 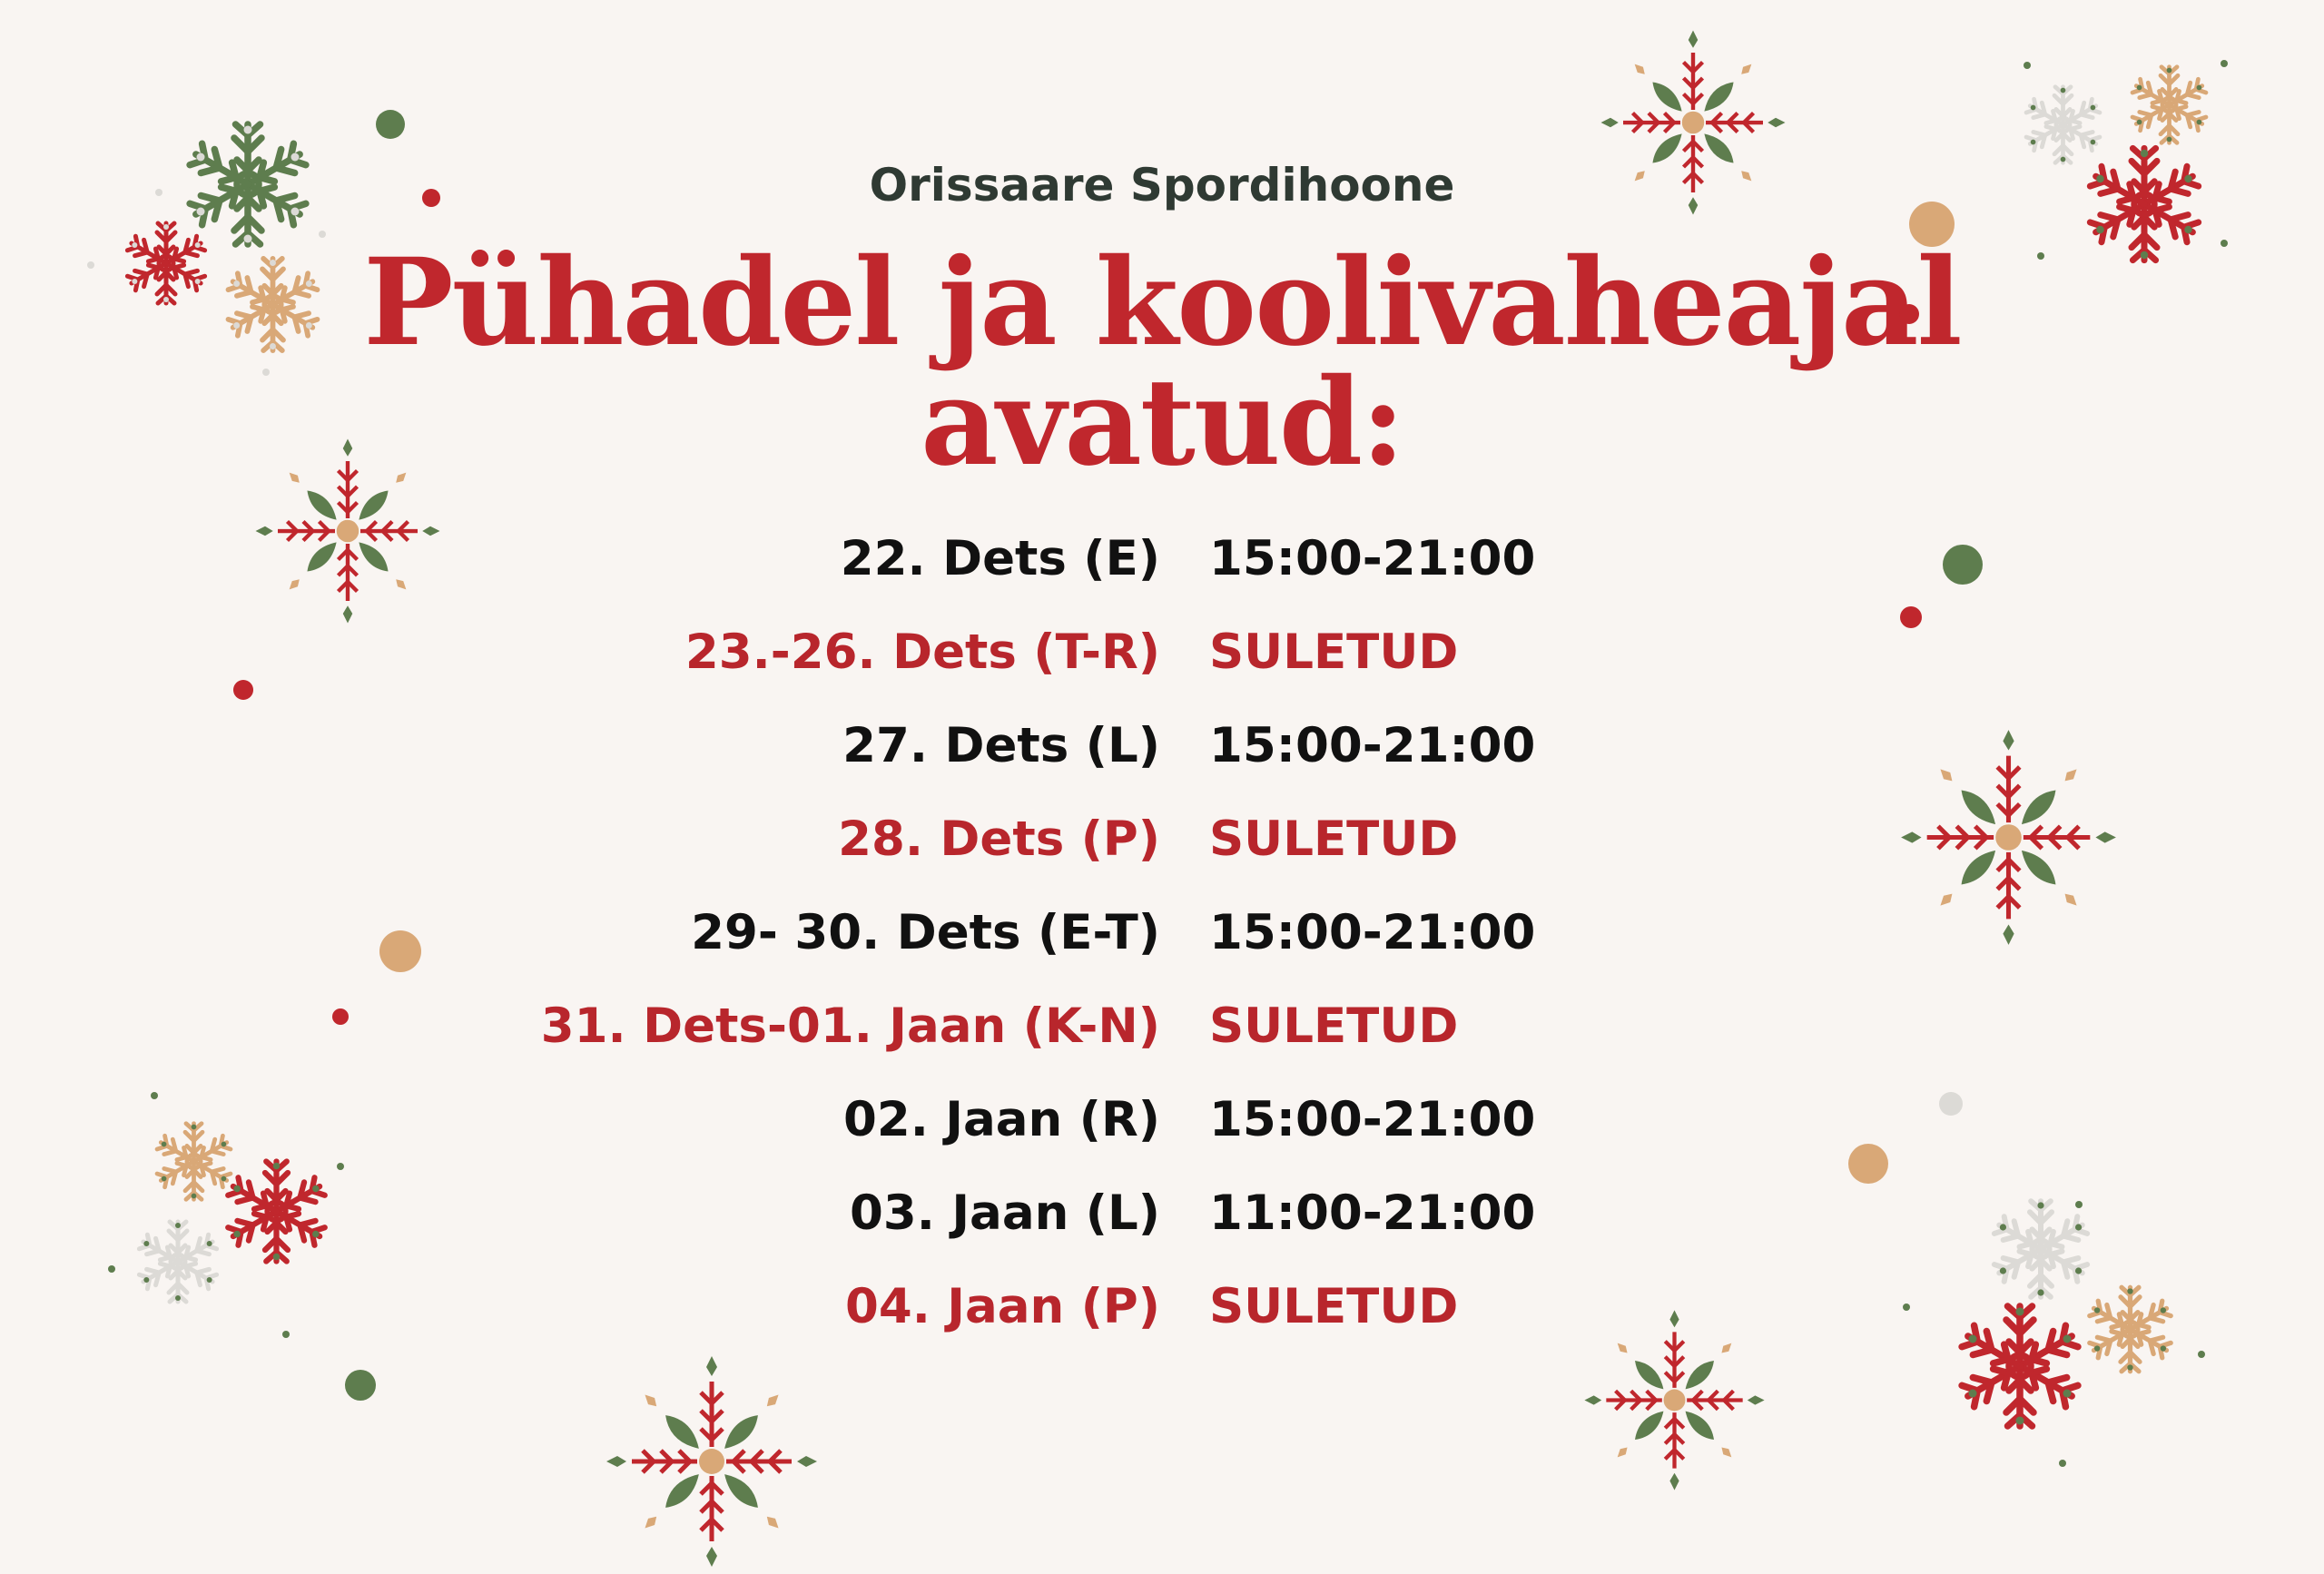 I want to click on schedule-day: 23.-26. Dets (T-R), so click(x=922, y=652).